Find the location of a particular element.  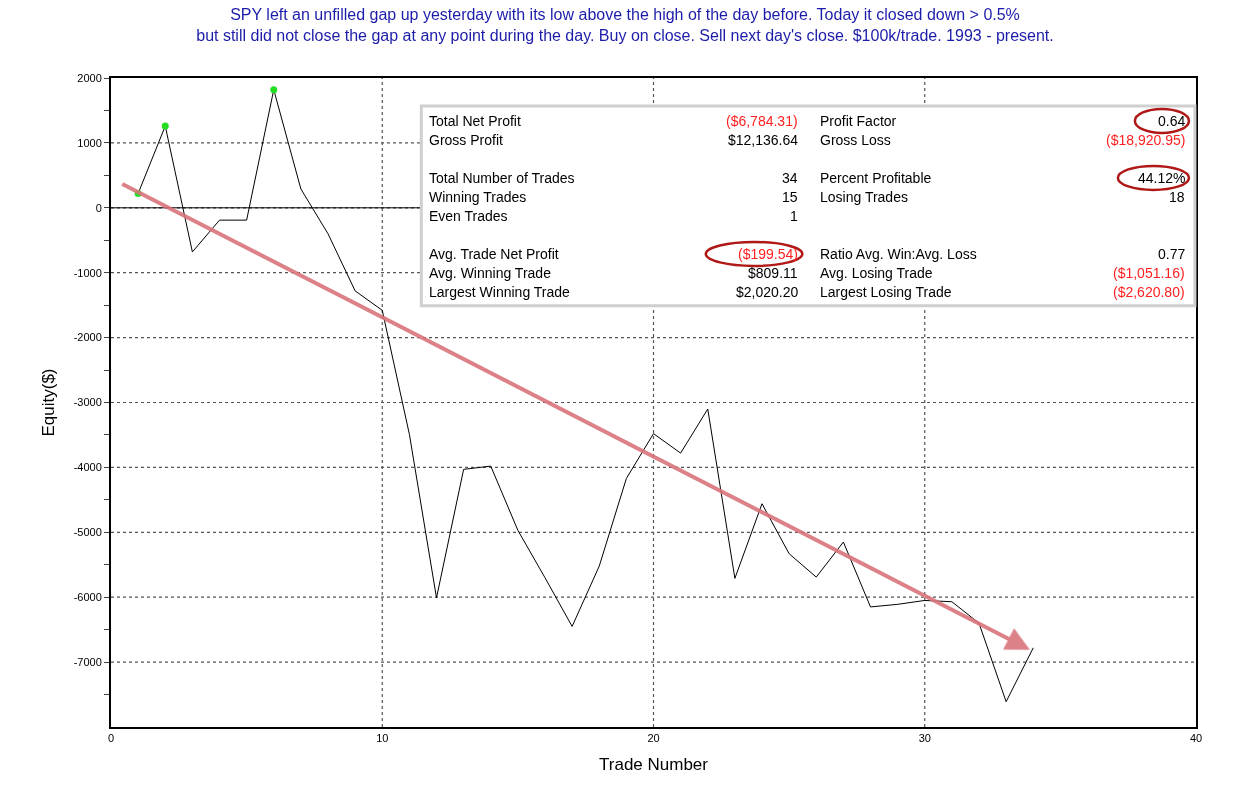

annotation: $2,020.20 is located at coordinates (767, 292).